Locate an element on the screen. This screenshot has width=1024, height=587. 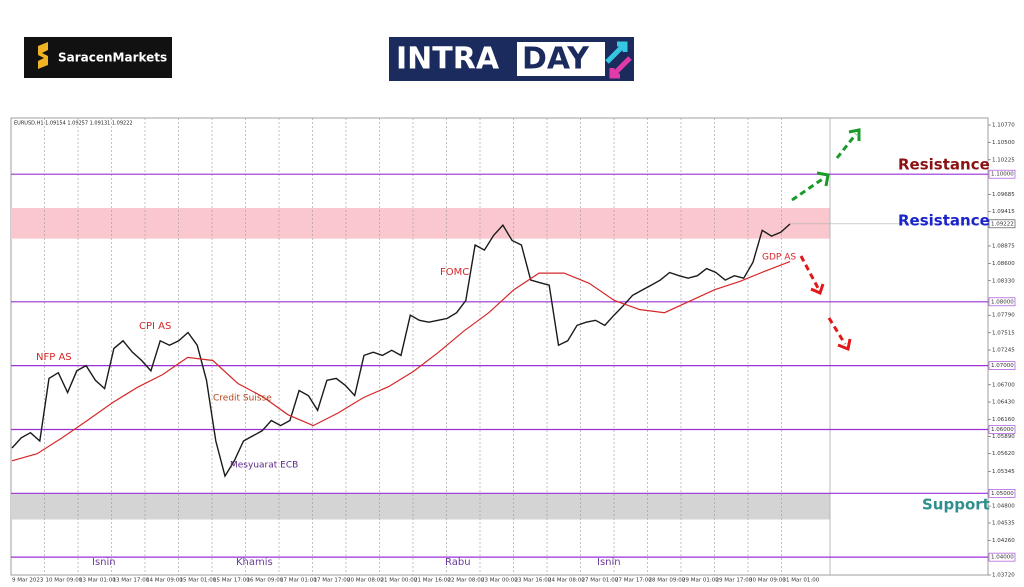
y-tick-label: 1.06700 is located at coordinates (1003, 385).